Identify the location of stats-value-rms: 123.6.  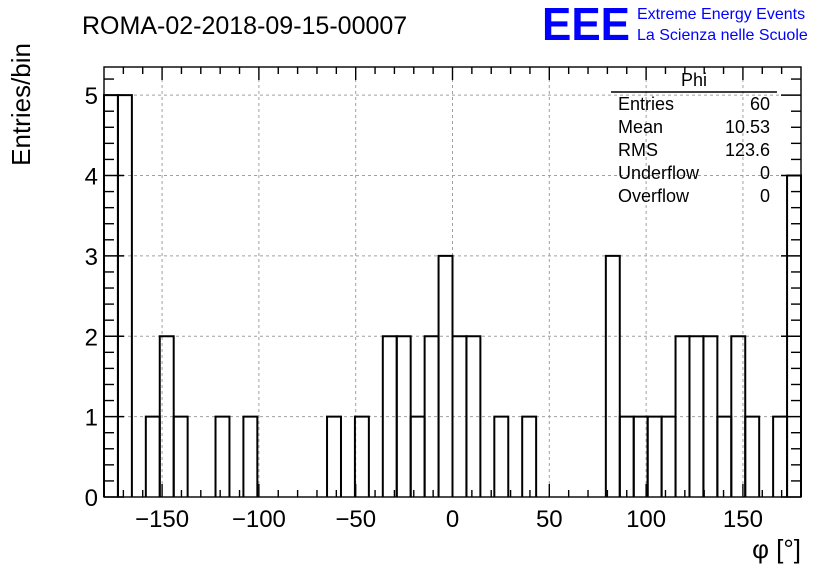
(747, 150).